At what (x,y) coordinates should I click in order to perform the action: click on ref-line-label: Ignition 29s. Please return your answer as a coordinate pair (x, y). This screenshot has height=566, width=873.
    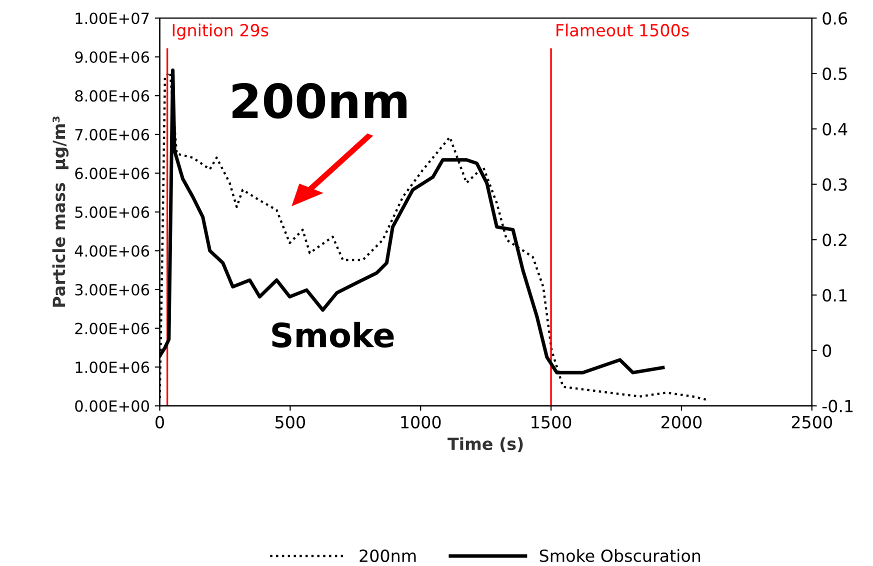
    Looking at the image, I should click on (220, 32).